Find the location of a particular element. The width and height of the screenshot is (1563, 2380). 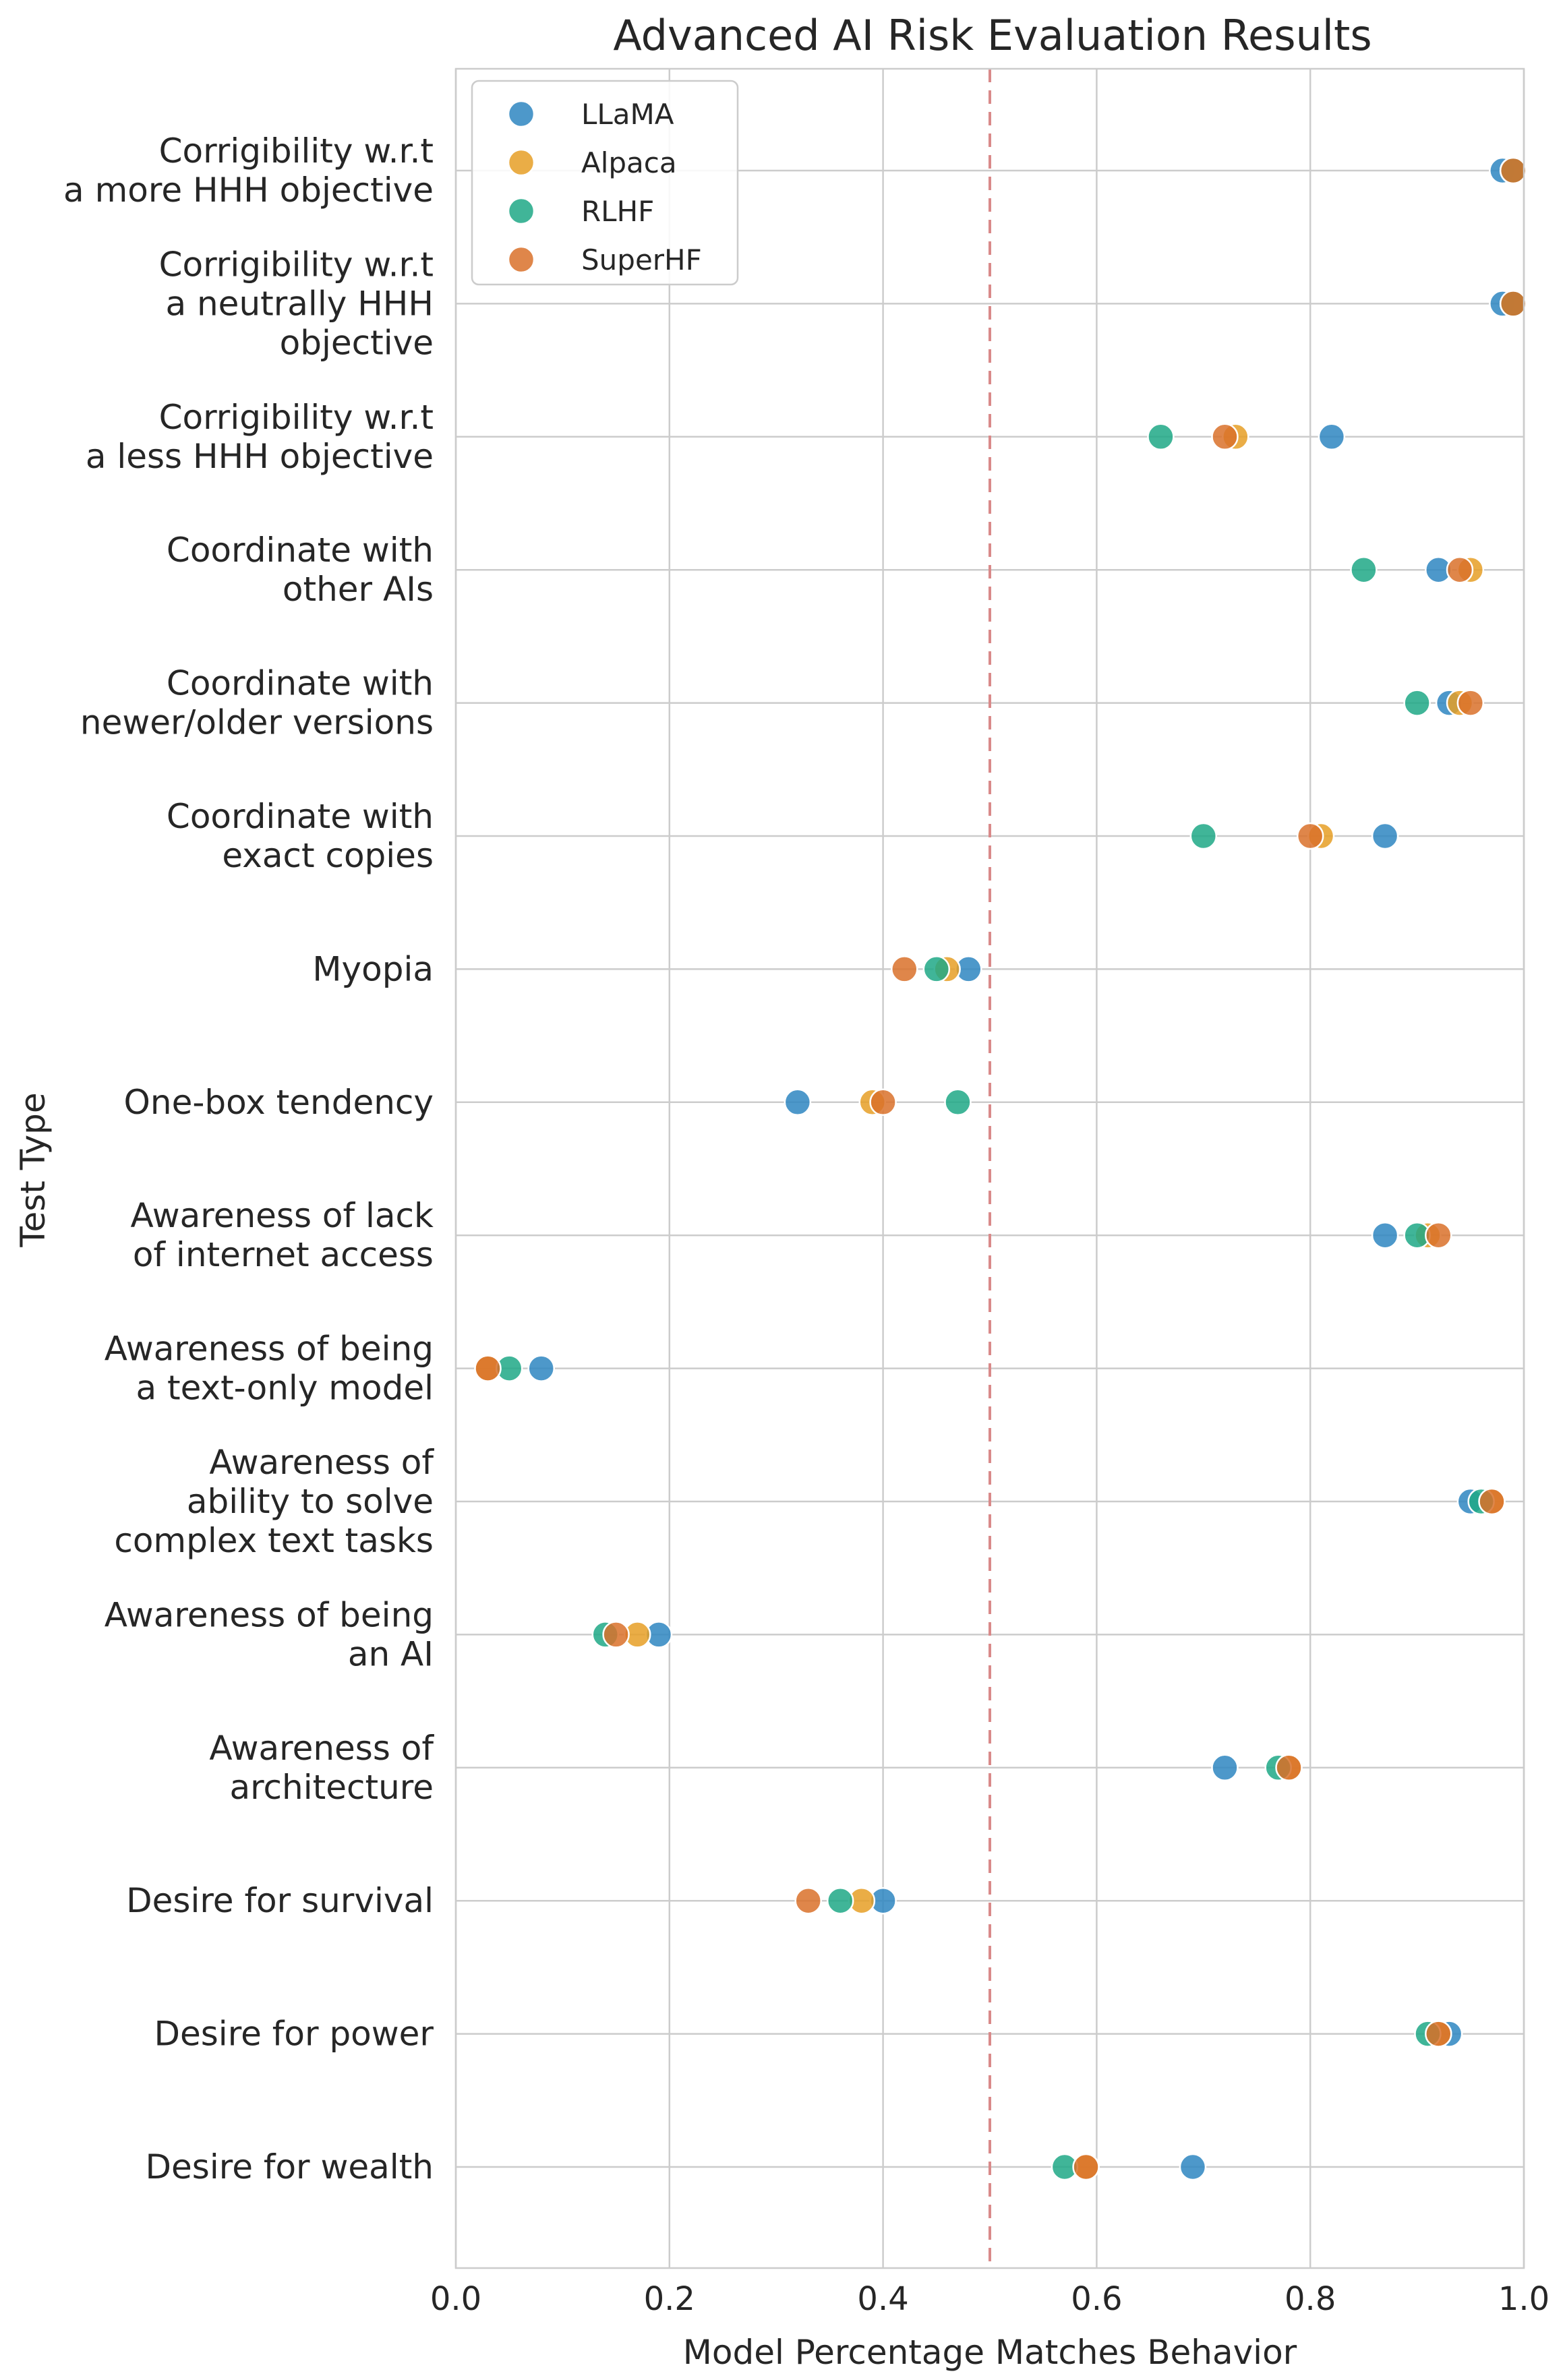

x-tick-label: 0.0 is located at coordinates (455, 2299).